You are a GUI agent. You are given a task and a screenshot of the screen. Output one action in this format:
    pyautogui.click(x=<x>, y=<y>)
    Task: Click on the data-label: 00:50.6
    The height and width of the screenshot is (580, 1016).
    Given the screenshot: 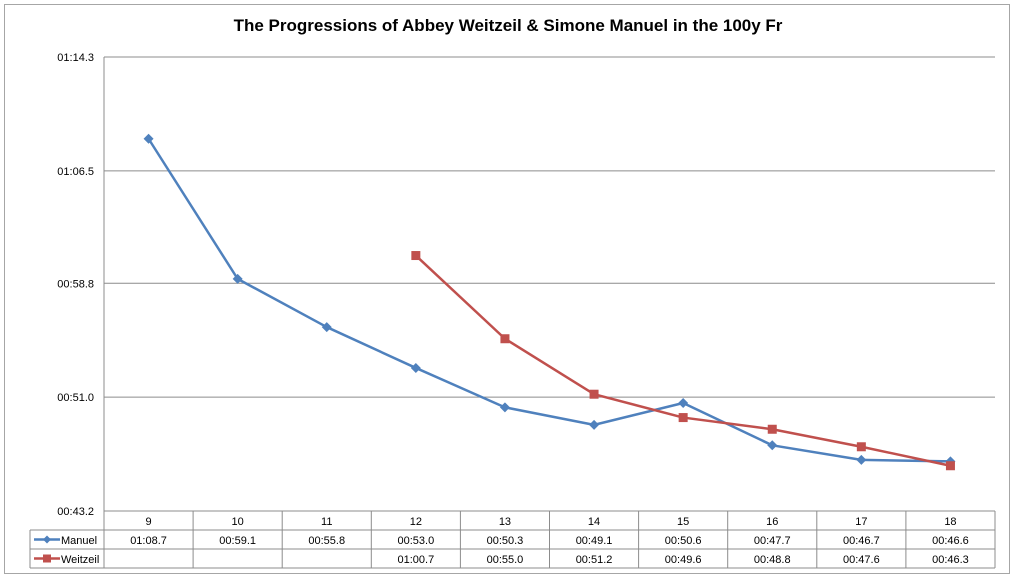 What is the action you would take?
    pyautogui.click(x=683, y=541)
    